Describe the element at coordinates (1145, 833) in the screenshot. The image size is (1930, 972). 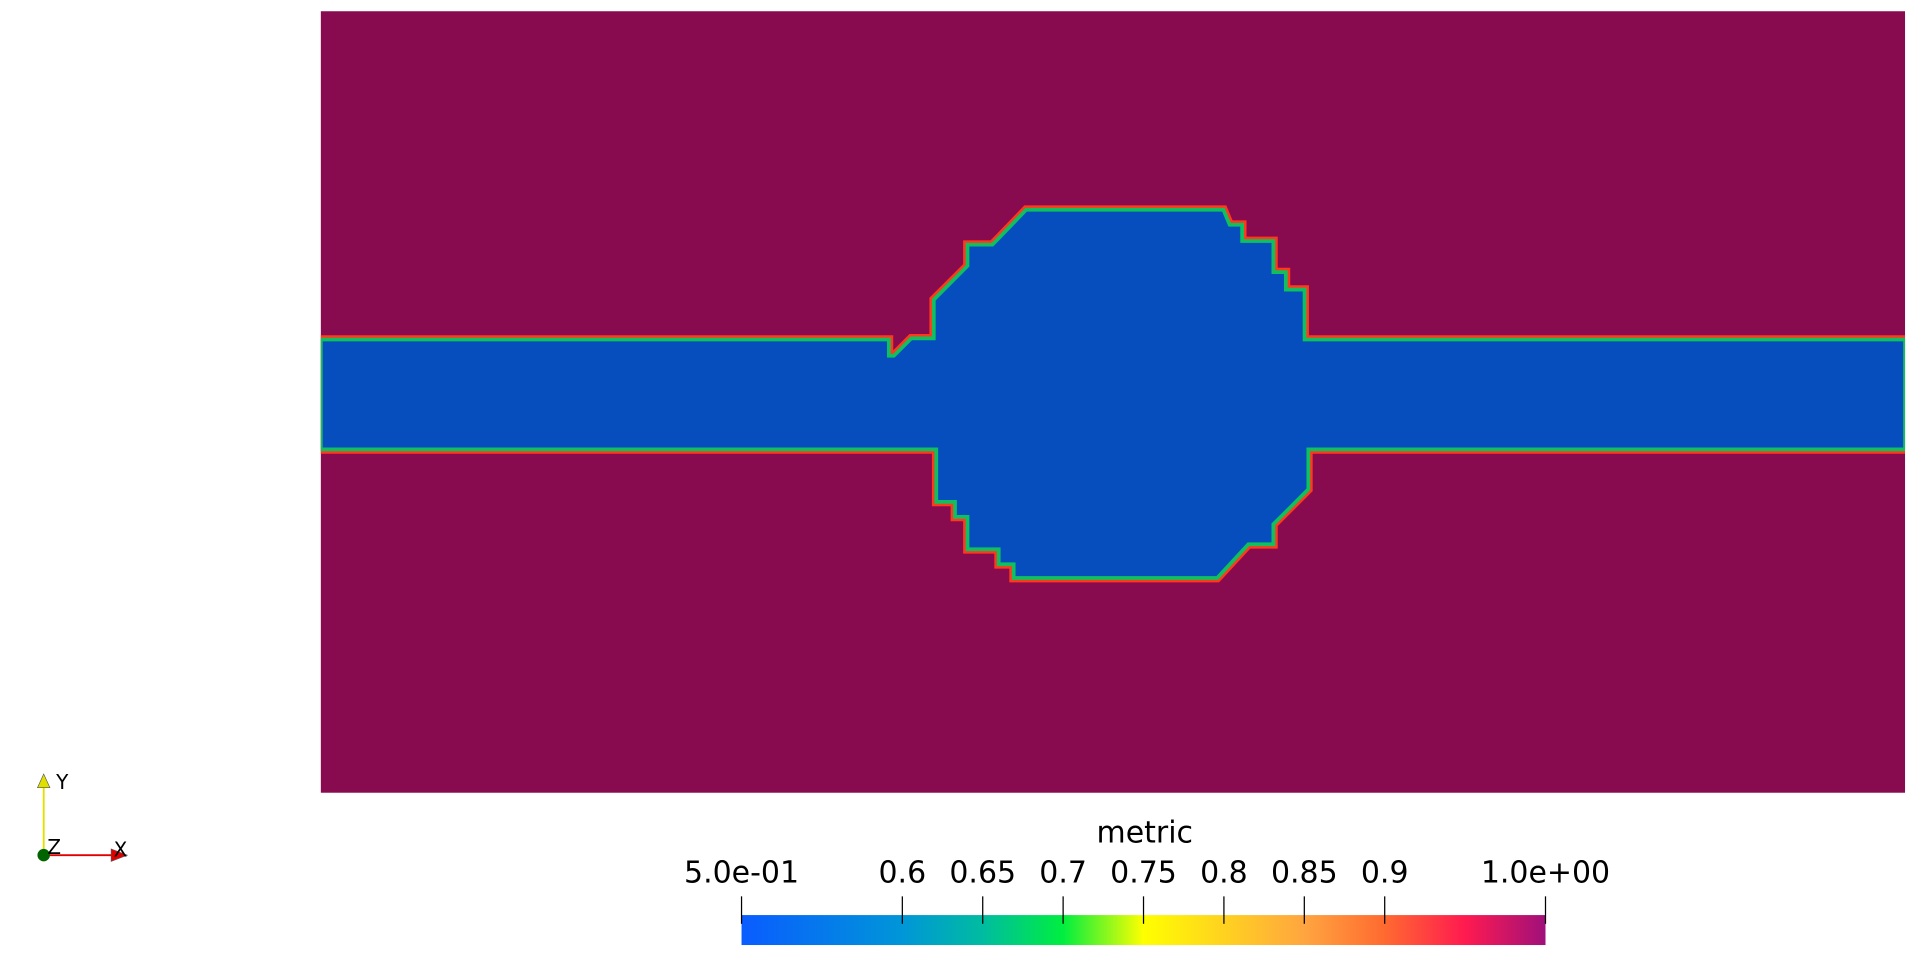
I see `colorbar-title: metric` at that location.